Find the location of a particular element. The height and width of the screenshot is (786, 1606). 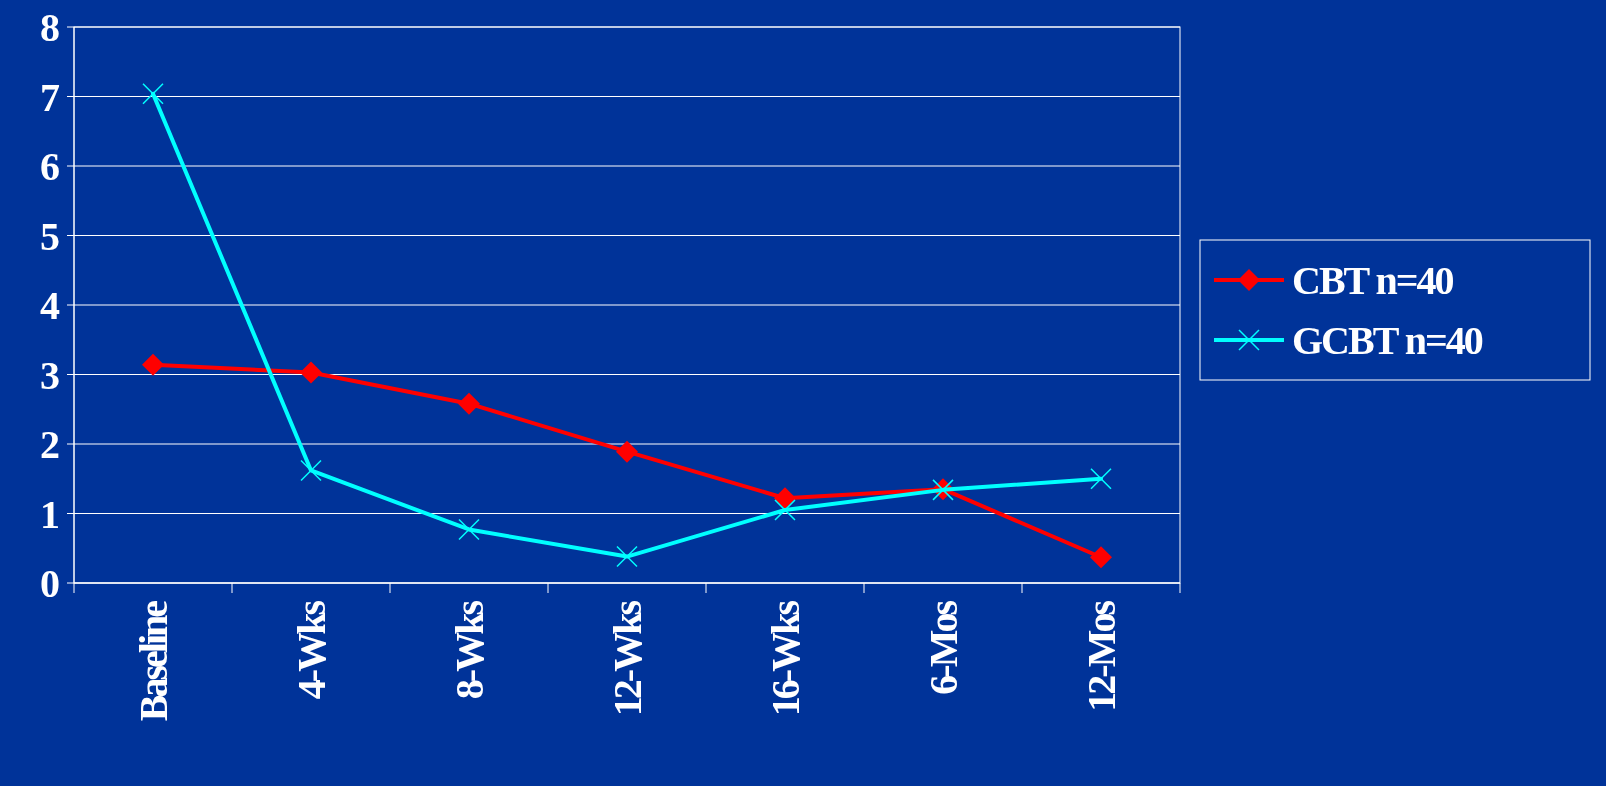

x-tick-label: 4-Wks is located at coordinates (311, 650).